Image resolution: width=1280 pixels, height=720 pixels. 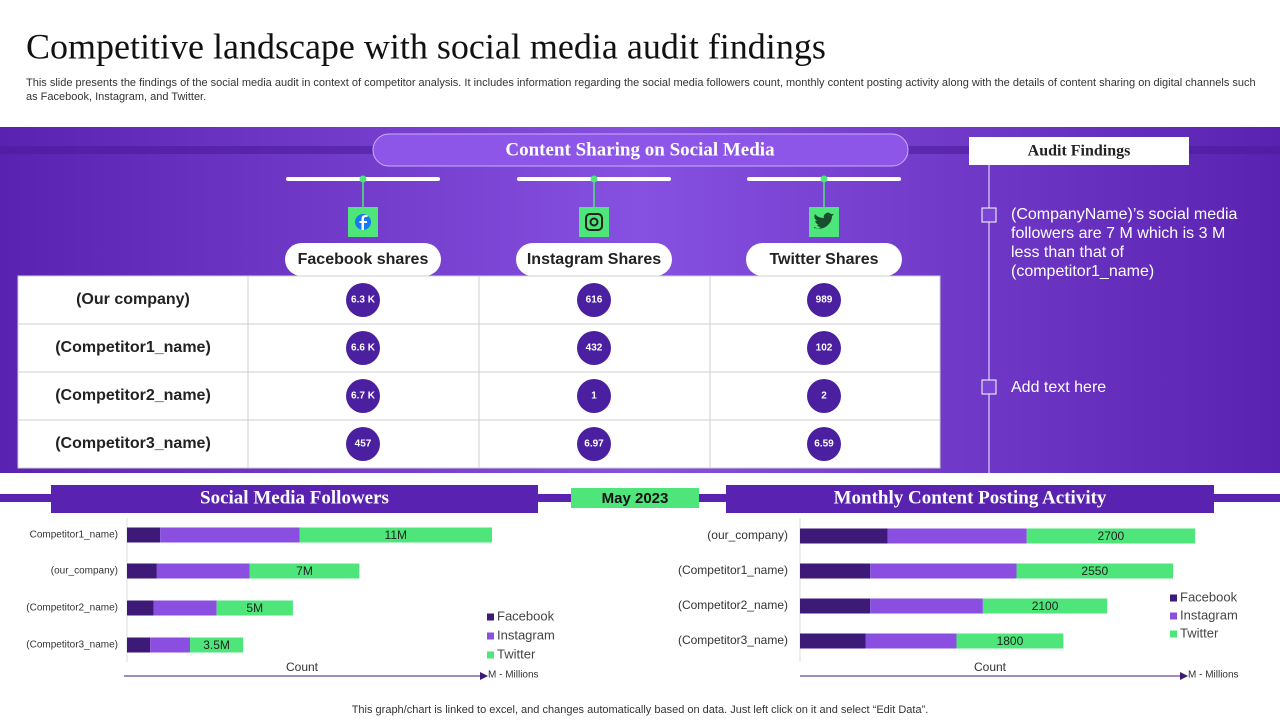 I want to click on row-name: (Competitor1_name), so click(x=133, y=347).